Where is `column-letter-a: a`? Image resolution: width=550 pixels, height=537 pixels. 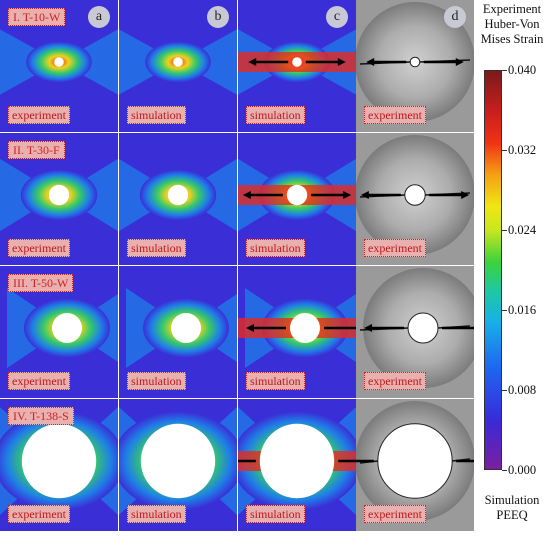
column-letter-a: a is located at coordinates (99, 17).